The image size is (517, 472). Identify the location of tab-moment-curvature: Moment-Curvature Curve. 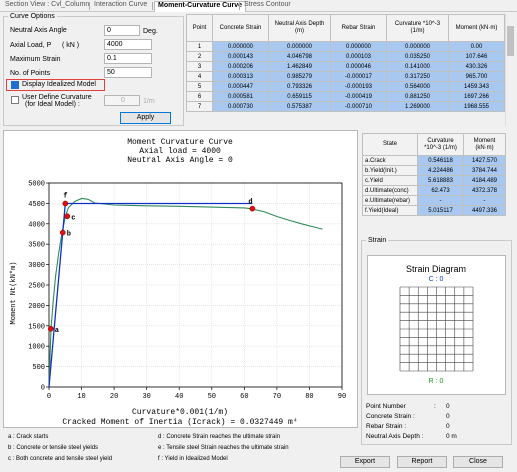
(200, 6).